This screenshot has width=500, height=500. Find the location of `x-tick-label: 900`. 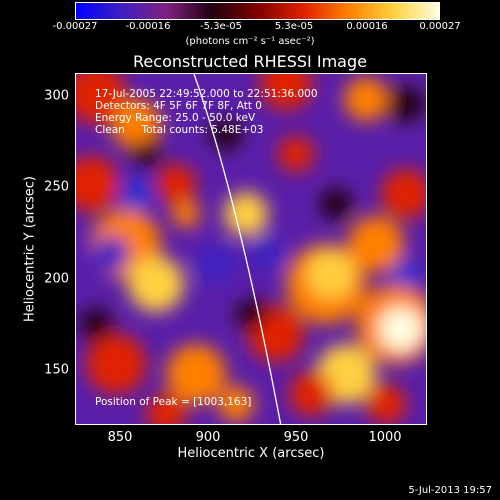

x-tick-label: 900 is located at coordinates (208, 437).